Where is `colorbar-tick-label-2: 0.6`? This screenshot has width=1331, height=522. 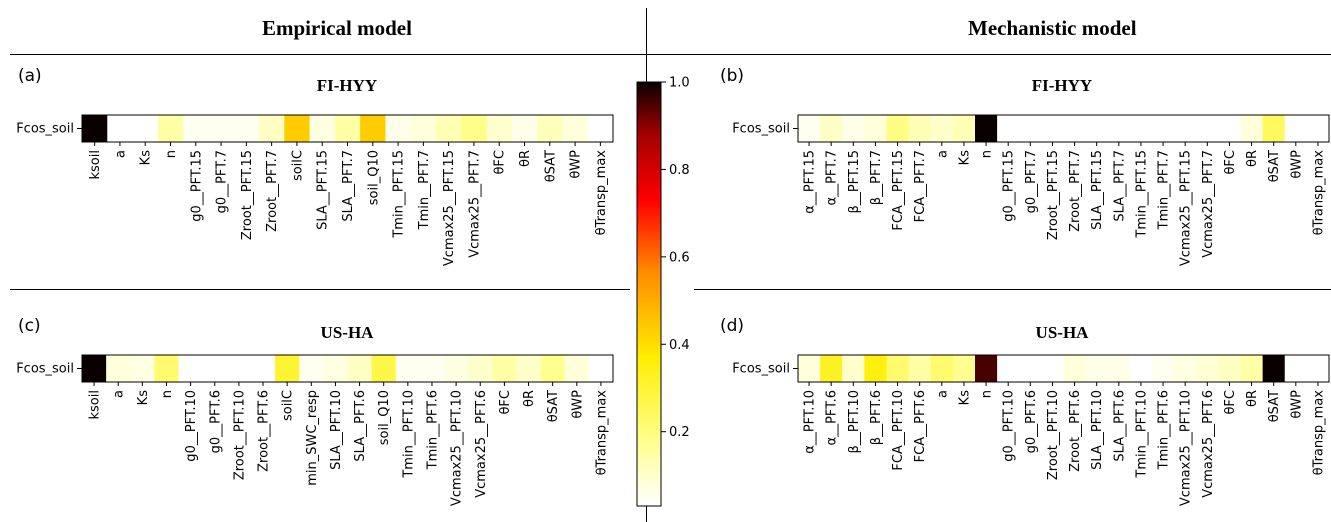
colorbar-tick-label-2: 0.6 is located at coordinates (679, 257).